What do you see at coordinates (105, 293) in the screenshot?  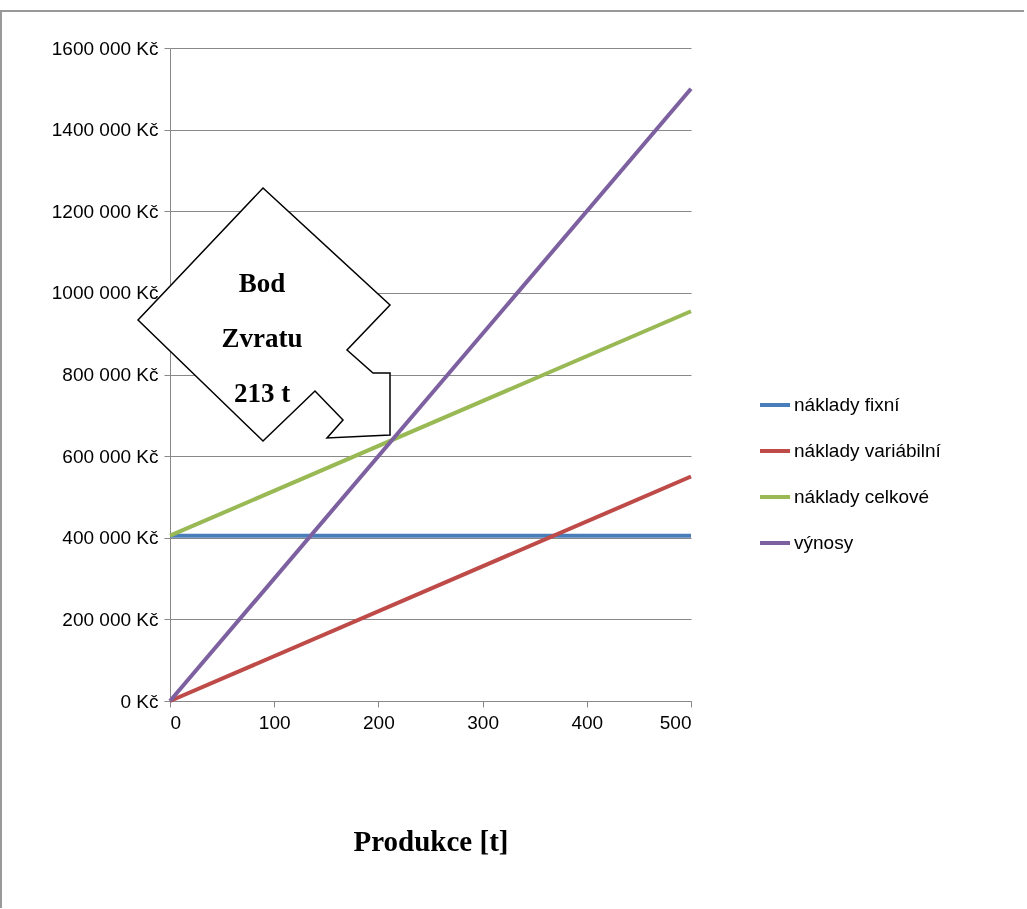 I see `y-tick-label: 1000 000 Kč` at bounding box center [105, 293].